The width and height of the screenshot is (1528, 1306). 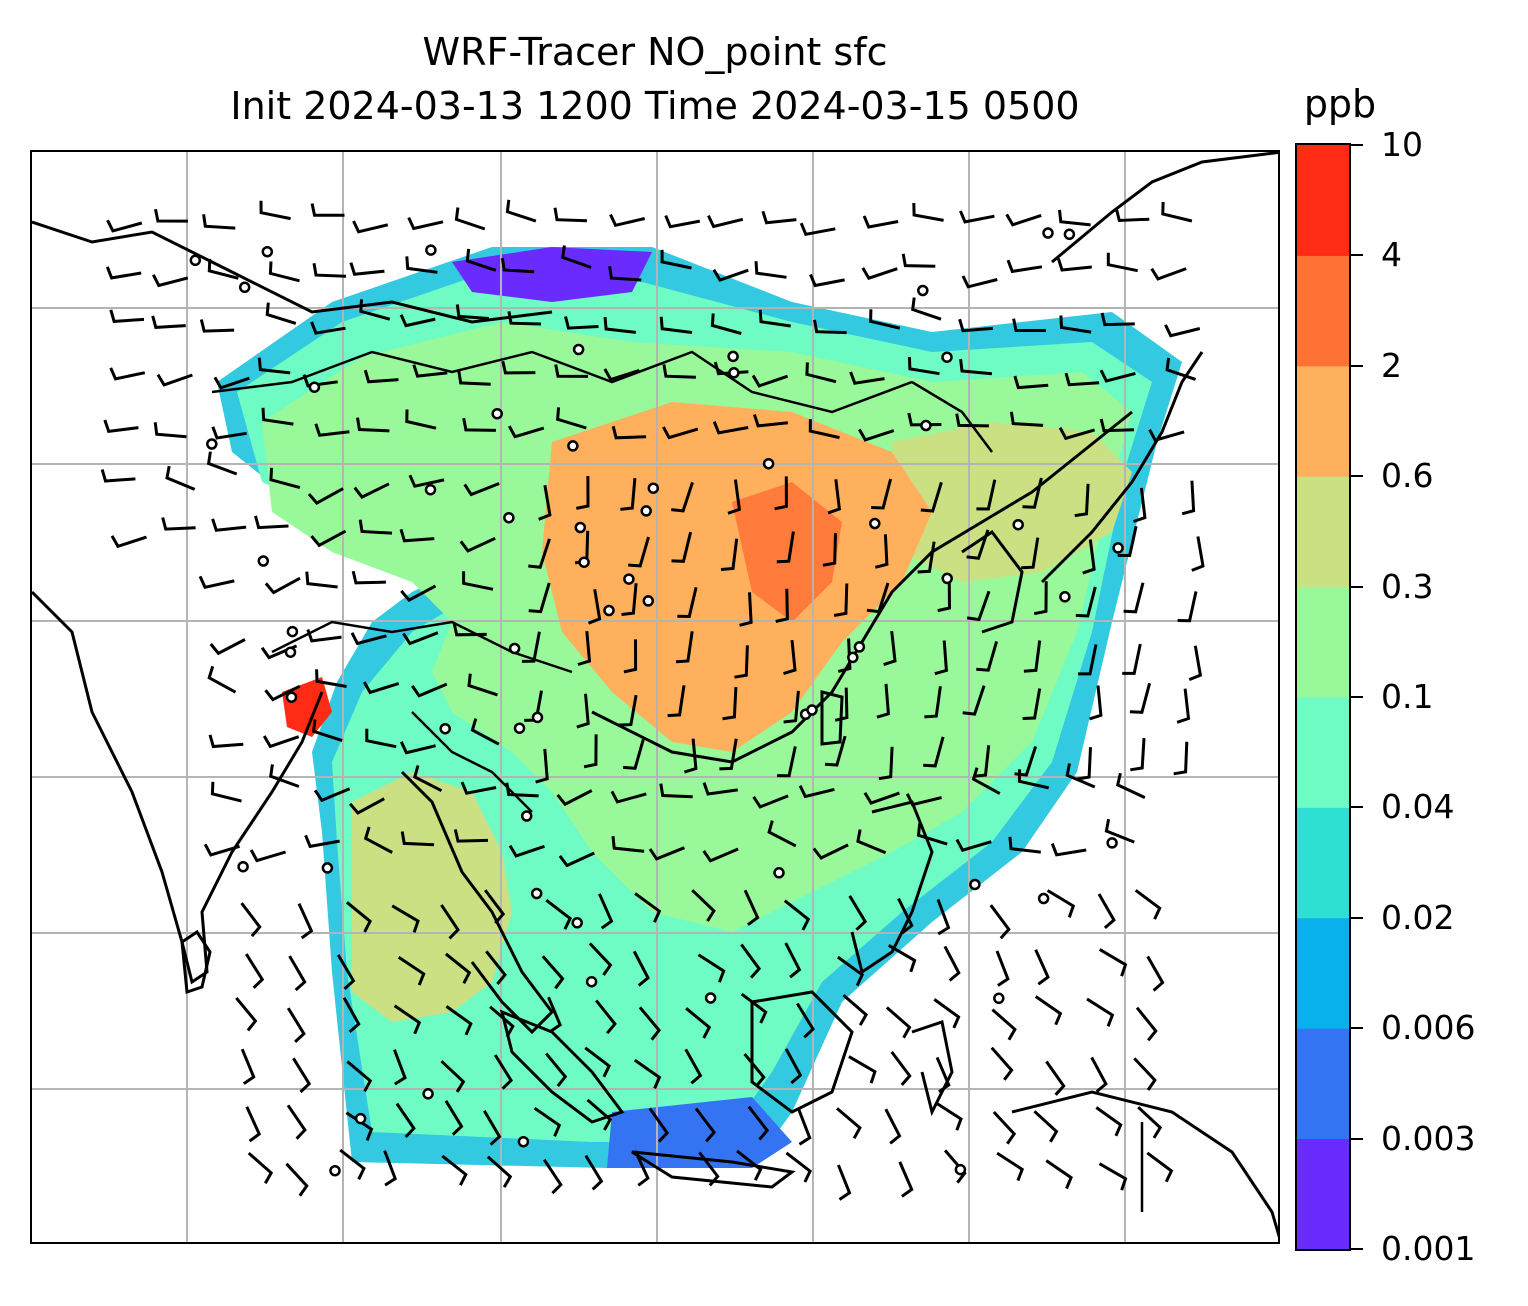 I want to click on colorbar-label: 0.3, so click(x=1407, y=586).